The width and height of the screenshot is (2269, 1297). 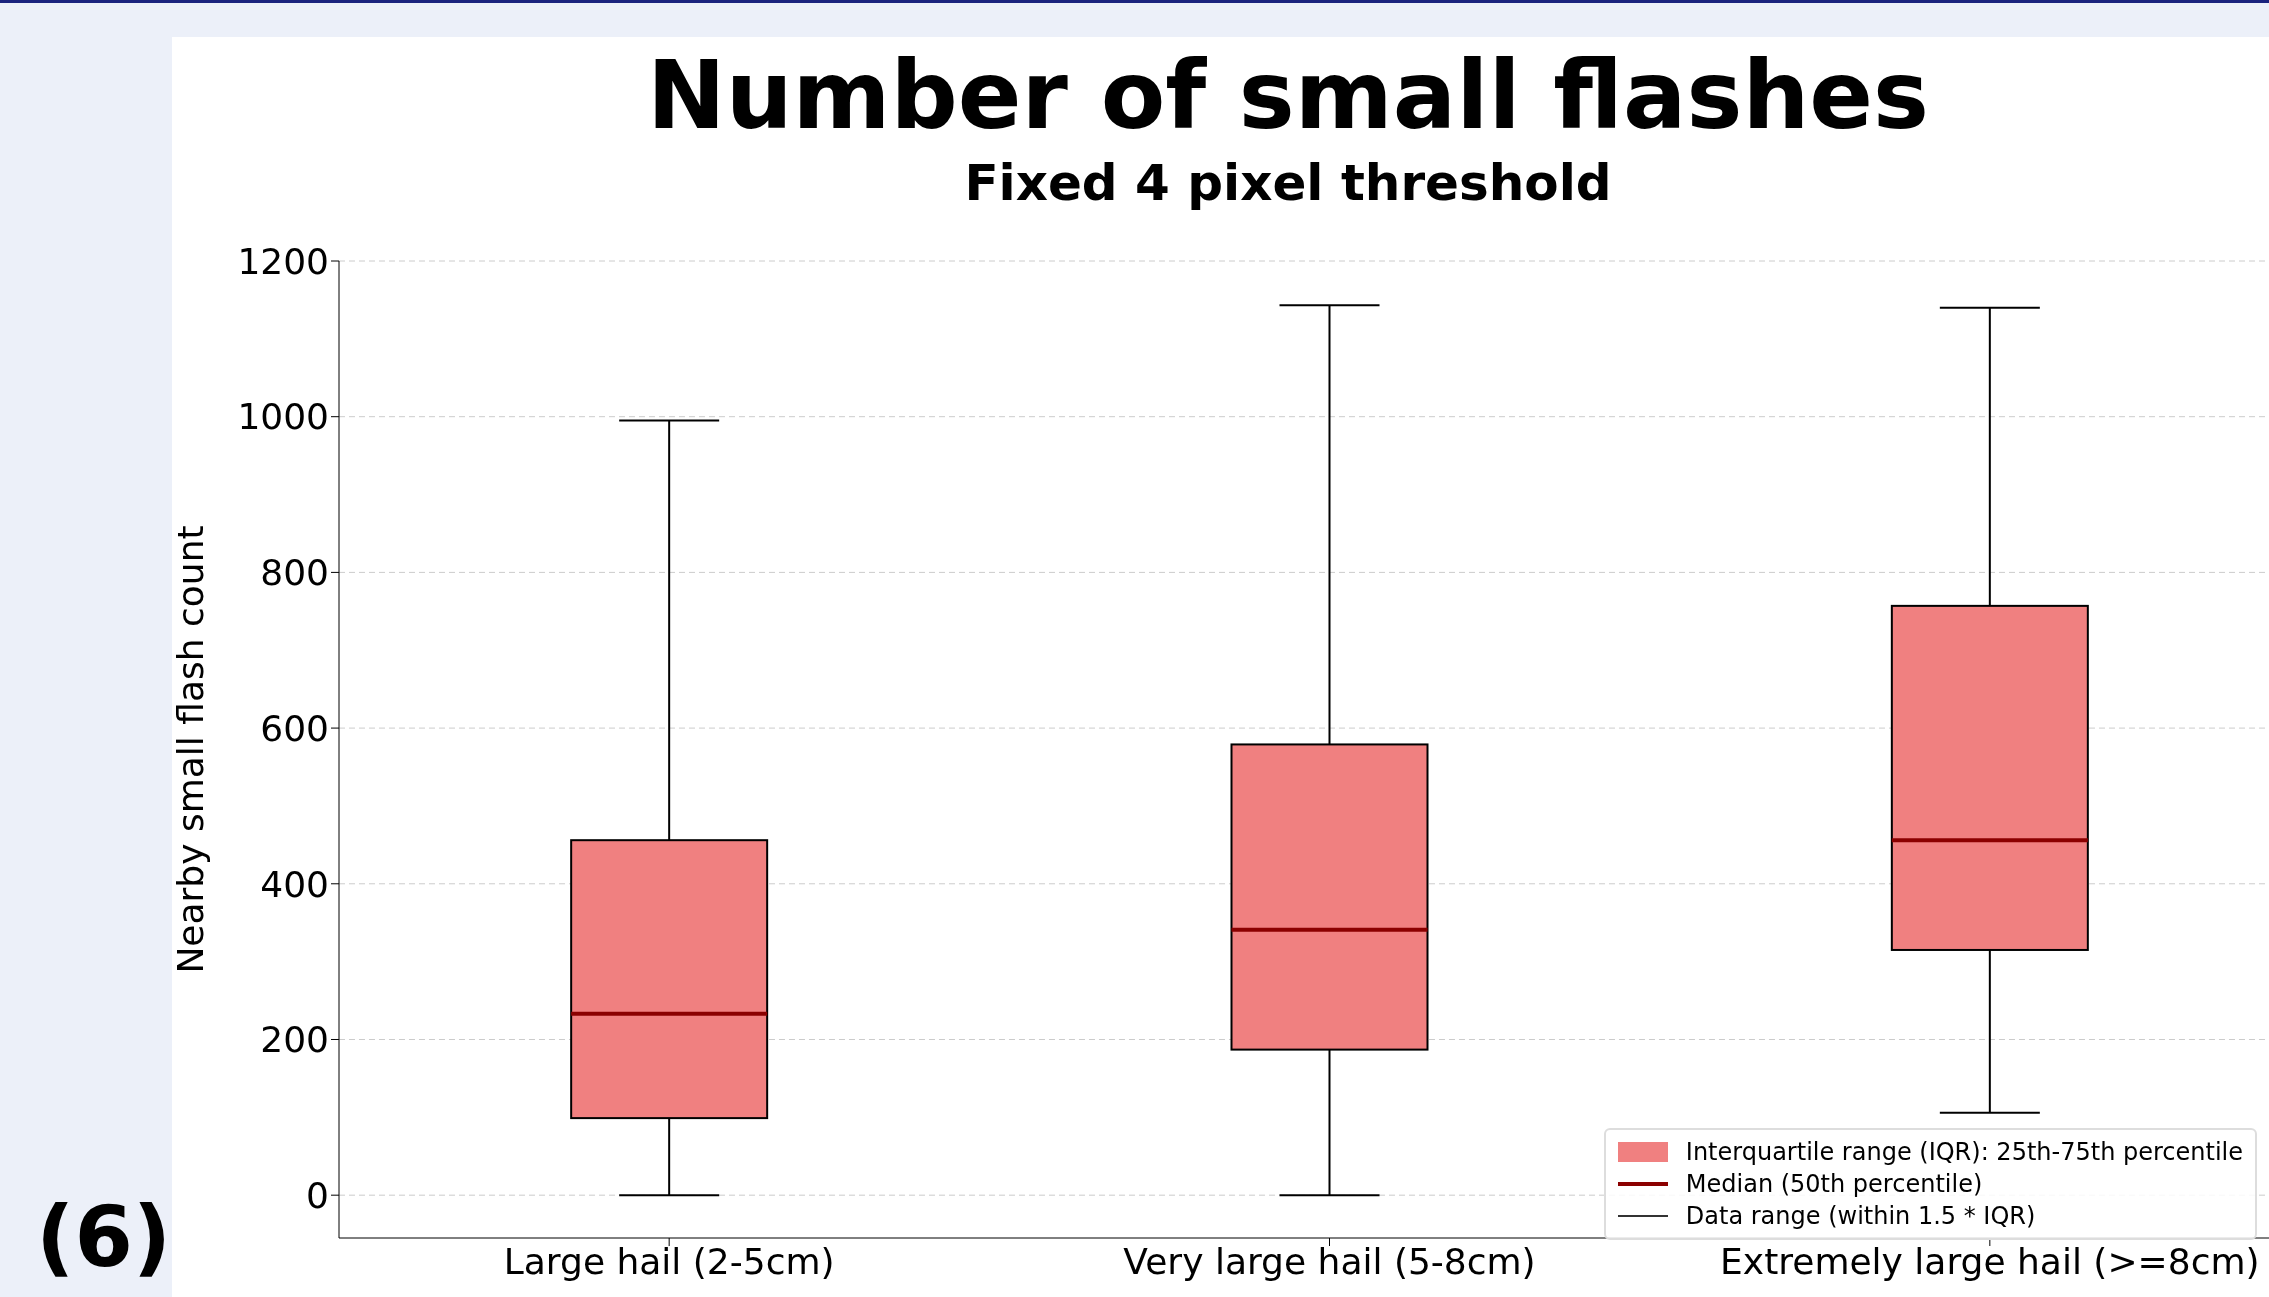 What do you see at coordinates (294, 884) in the screenshot?
I see `y-tick-label: 400` at bounding box center [294, 884].